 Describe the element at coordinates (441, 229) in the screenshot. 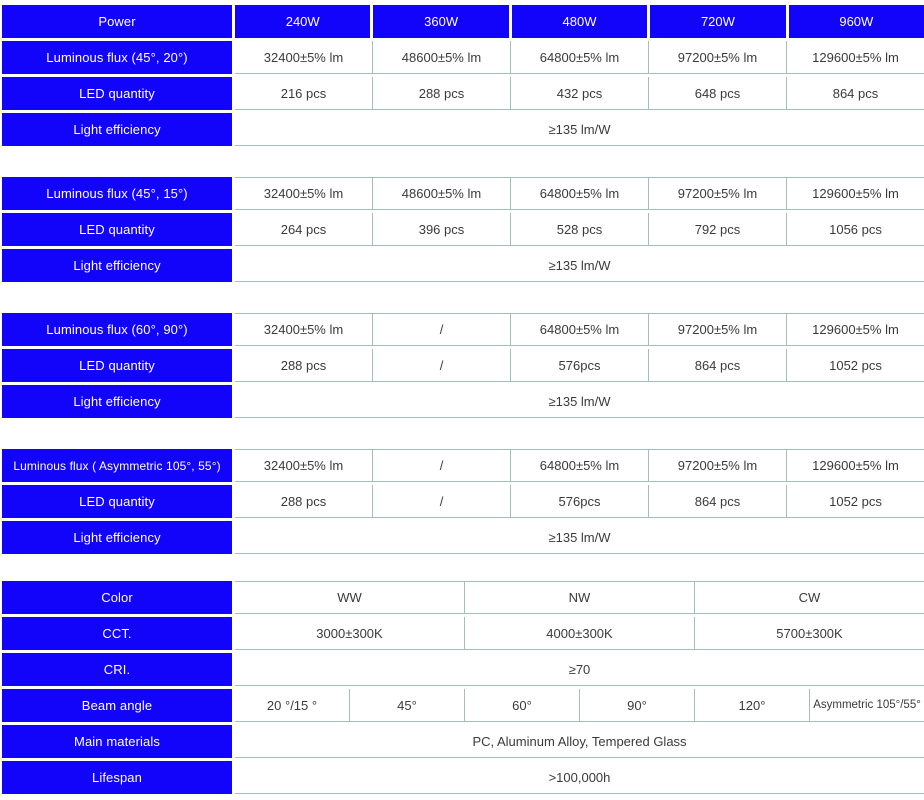

I see `spec-value-cell: 396 pcs` at that location.